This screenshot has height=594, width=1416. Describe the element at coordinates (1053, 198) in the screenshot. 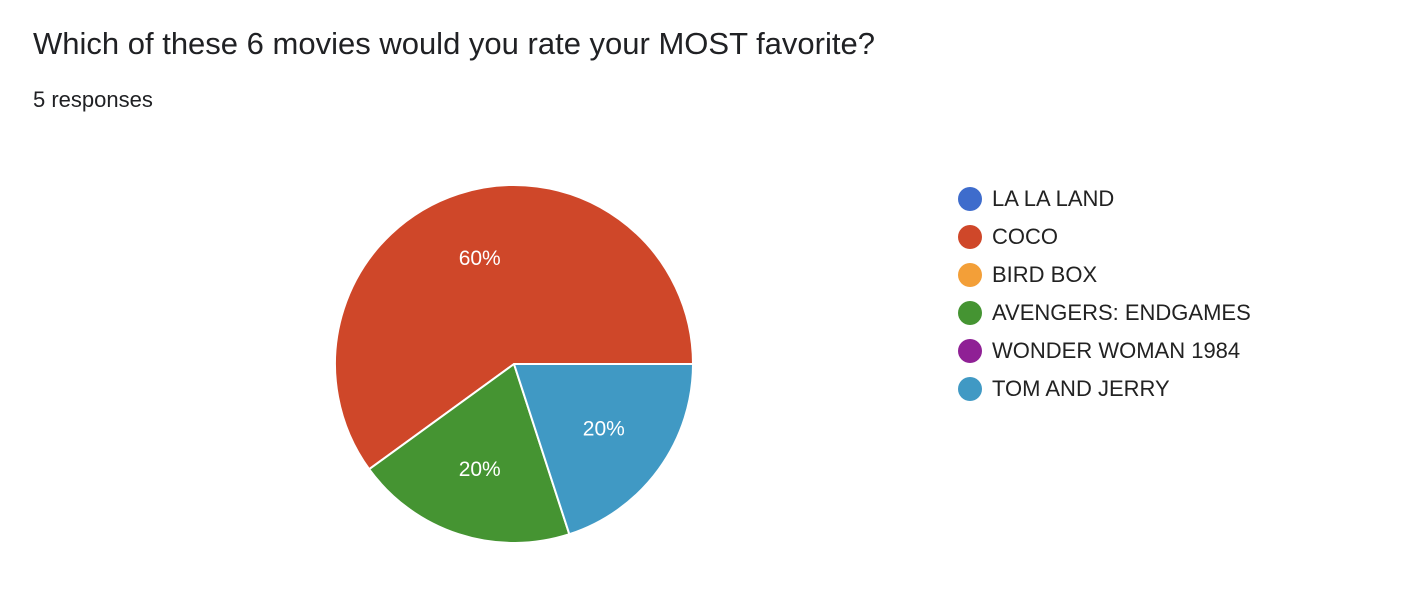

I see `legend-label: LA LA LAND` at that location.